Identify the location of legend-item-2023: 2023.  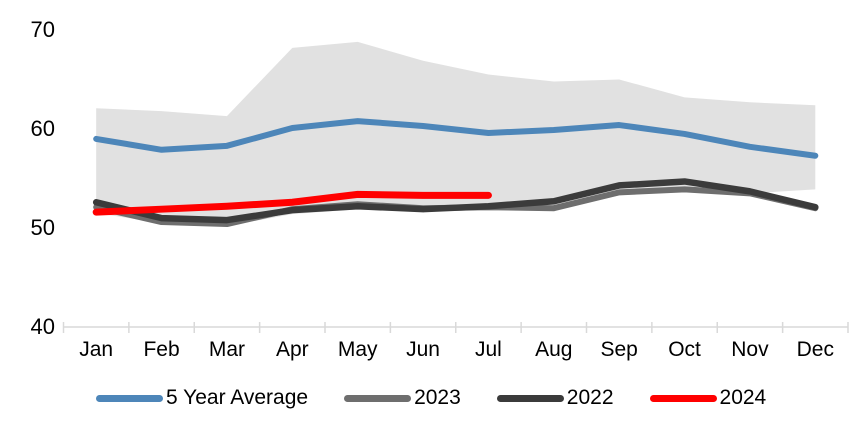
(402, 398).